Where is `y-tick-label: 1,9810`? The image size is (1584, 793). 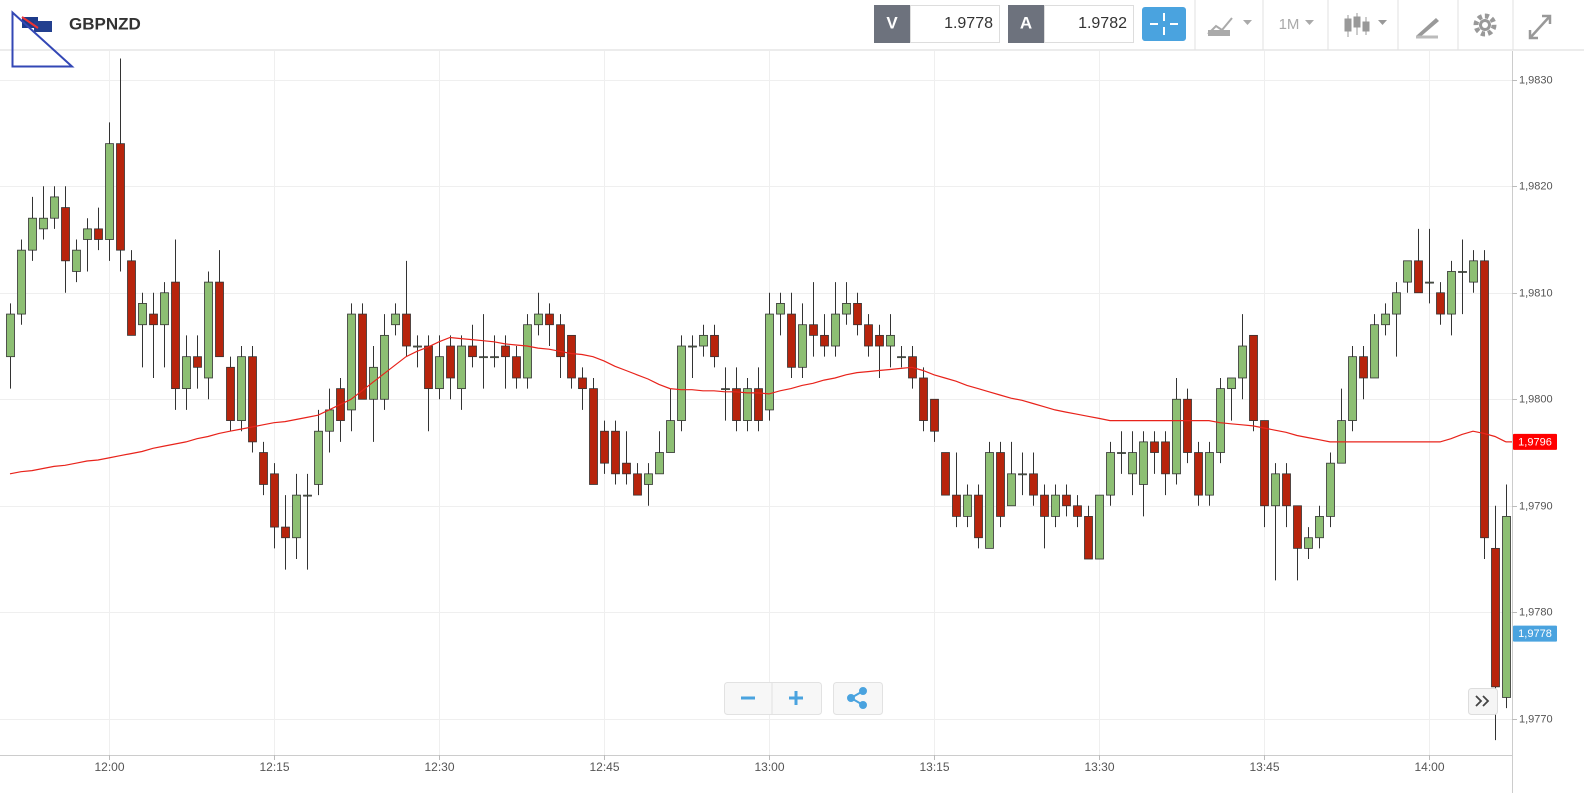
y-tick-label: 1,9810 is located at coordinates (1536, 293).